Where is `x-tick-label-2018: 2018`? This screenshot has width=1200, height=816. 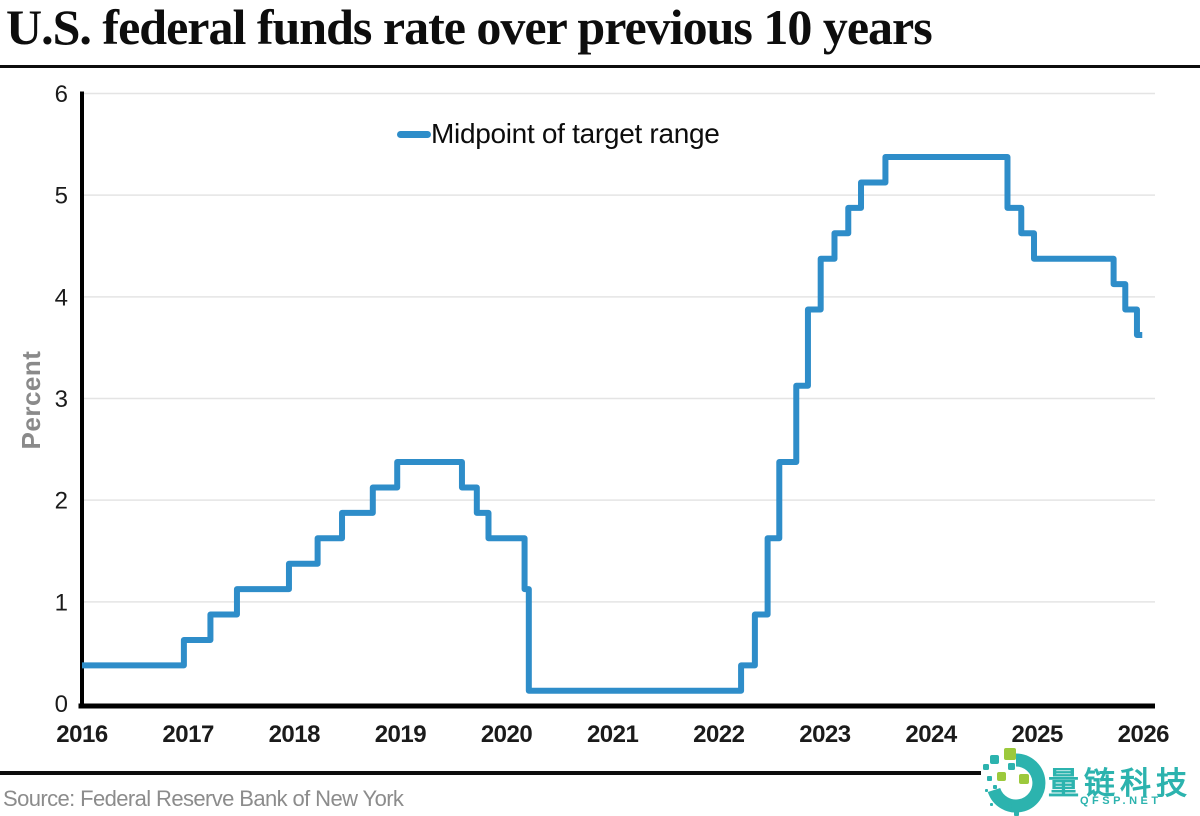
x-tick-label-2018: 2018 is located at coordinates (295, 734).